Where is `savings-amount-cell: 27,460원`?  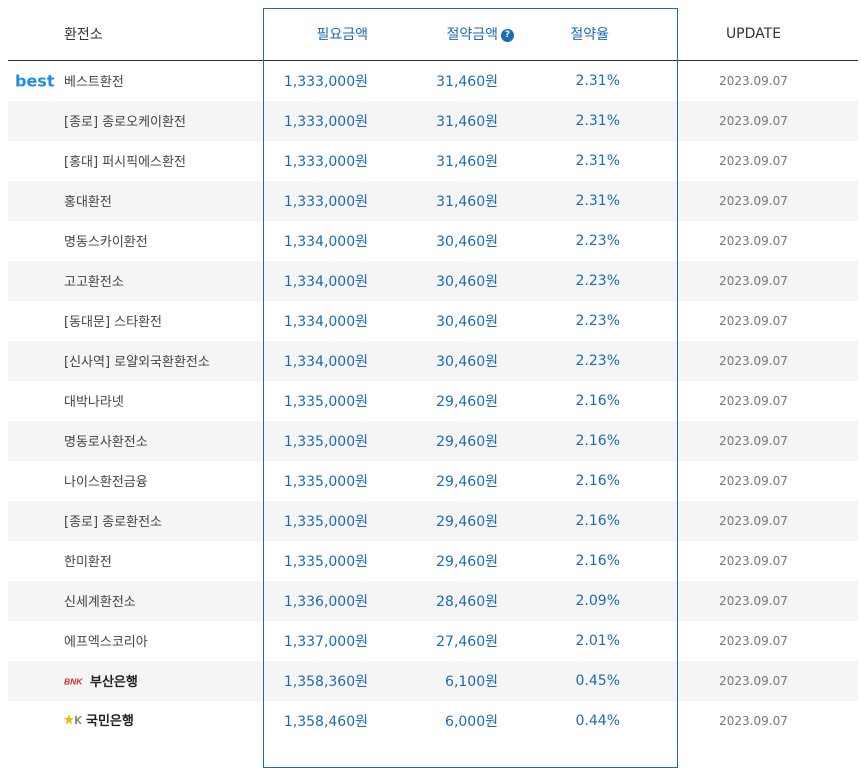
savings-amount-cell: 27,460원 is located at coordinates (467, 641).